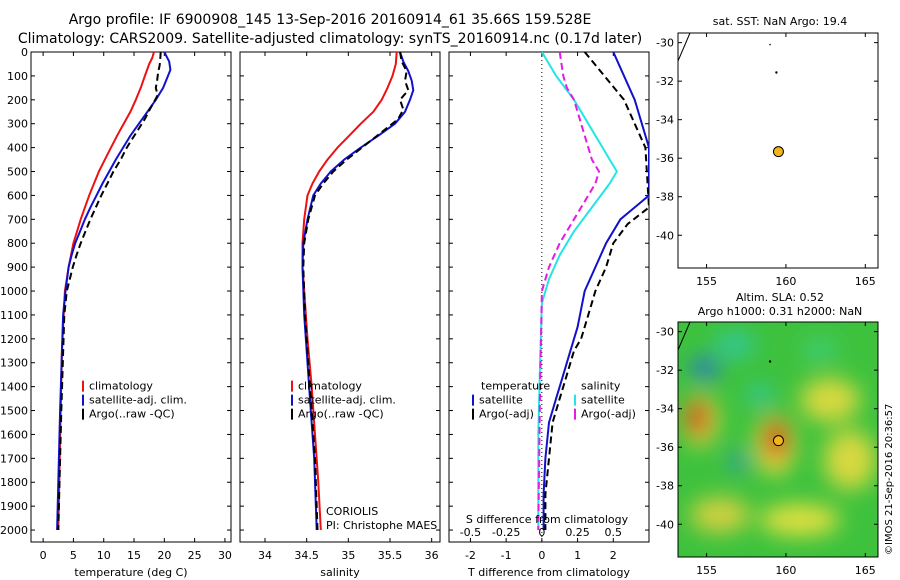 This screenshot has height=580, width=900. What do you see at coordinates (14, 291) in the screenshot?
I see `depth-tick-label: 1000` at bounding box center [14, 291].